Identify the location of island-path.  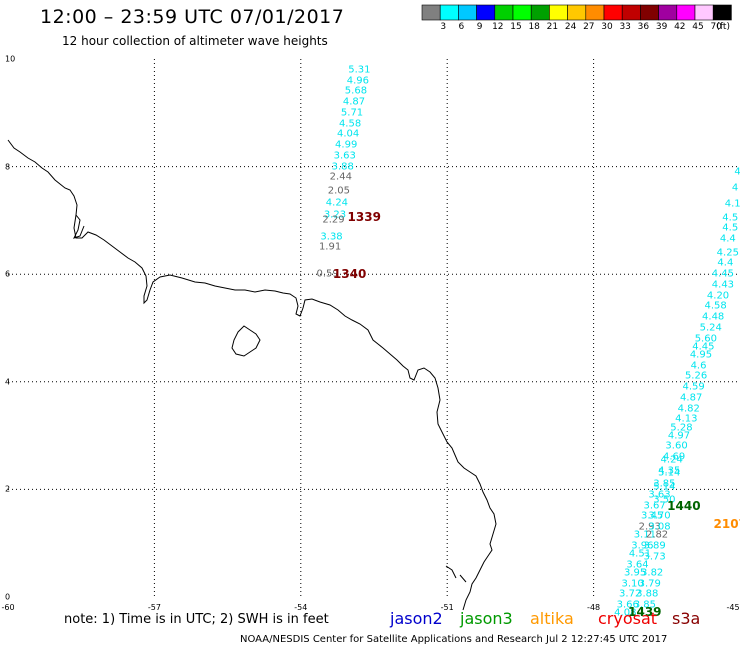
(246, 341).